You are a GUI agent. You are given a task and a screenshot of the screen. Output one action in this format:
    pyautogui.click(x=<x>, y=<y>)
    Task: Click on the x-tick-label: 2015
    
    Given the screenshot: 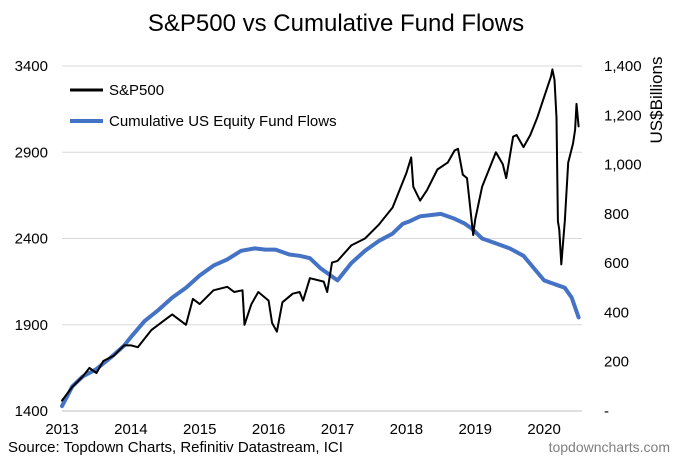 What is the action you would take?
    pyautogui.click(x=199, y=429)
    